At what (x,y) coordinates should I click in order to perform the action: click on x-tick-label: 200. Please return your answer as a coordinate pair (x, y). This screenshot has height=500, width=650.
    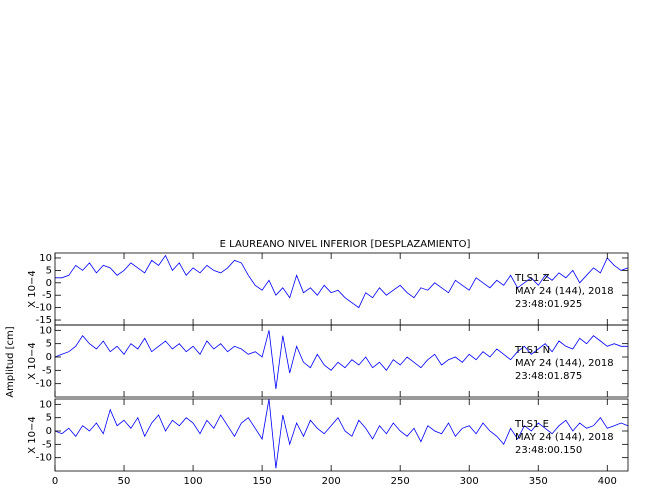
    Looking at the image, I should click on (331, 481).